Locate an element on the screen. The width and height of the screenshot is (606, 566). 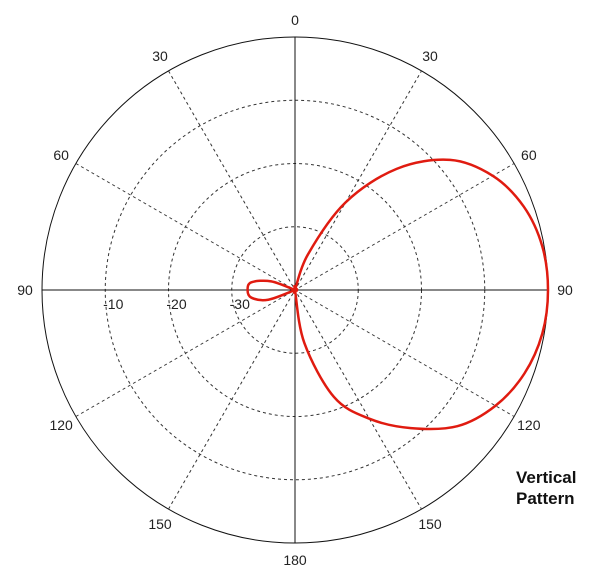
angle-label-1: 30 is located at coordinates (160, 56).